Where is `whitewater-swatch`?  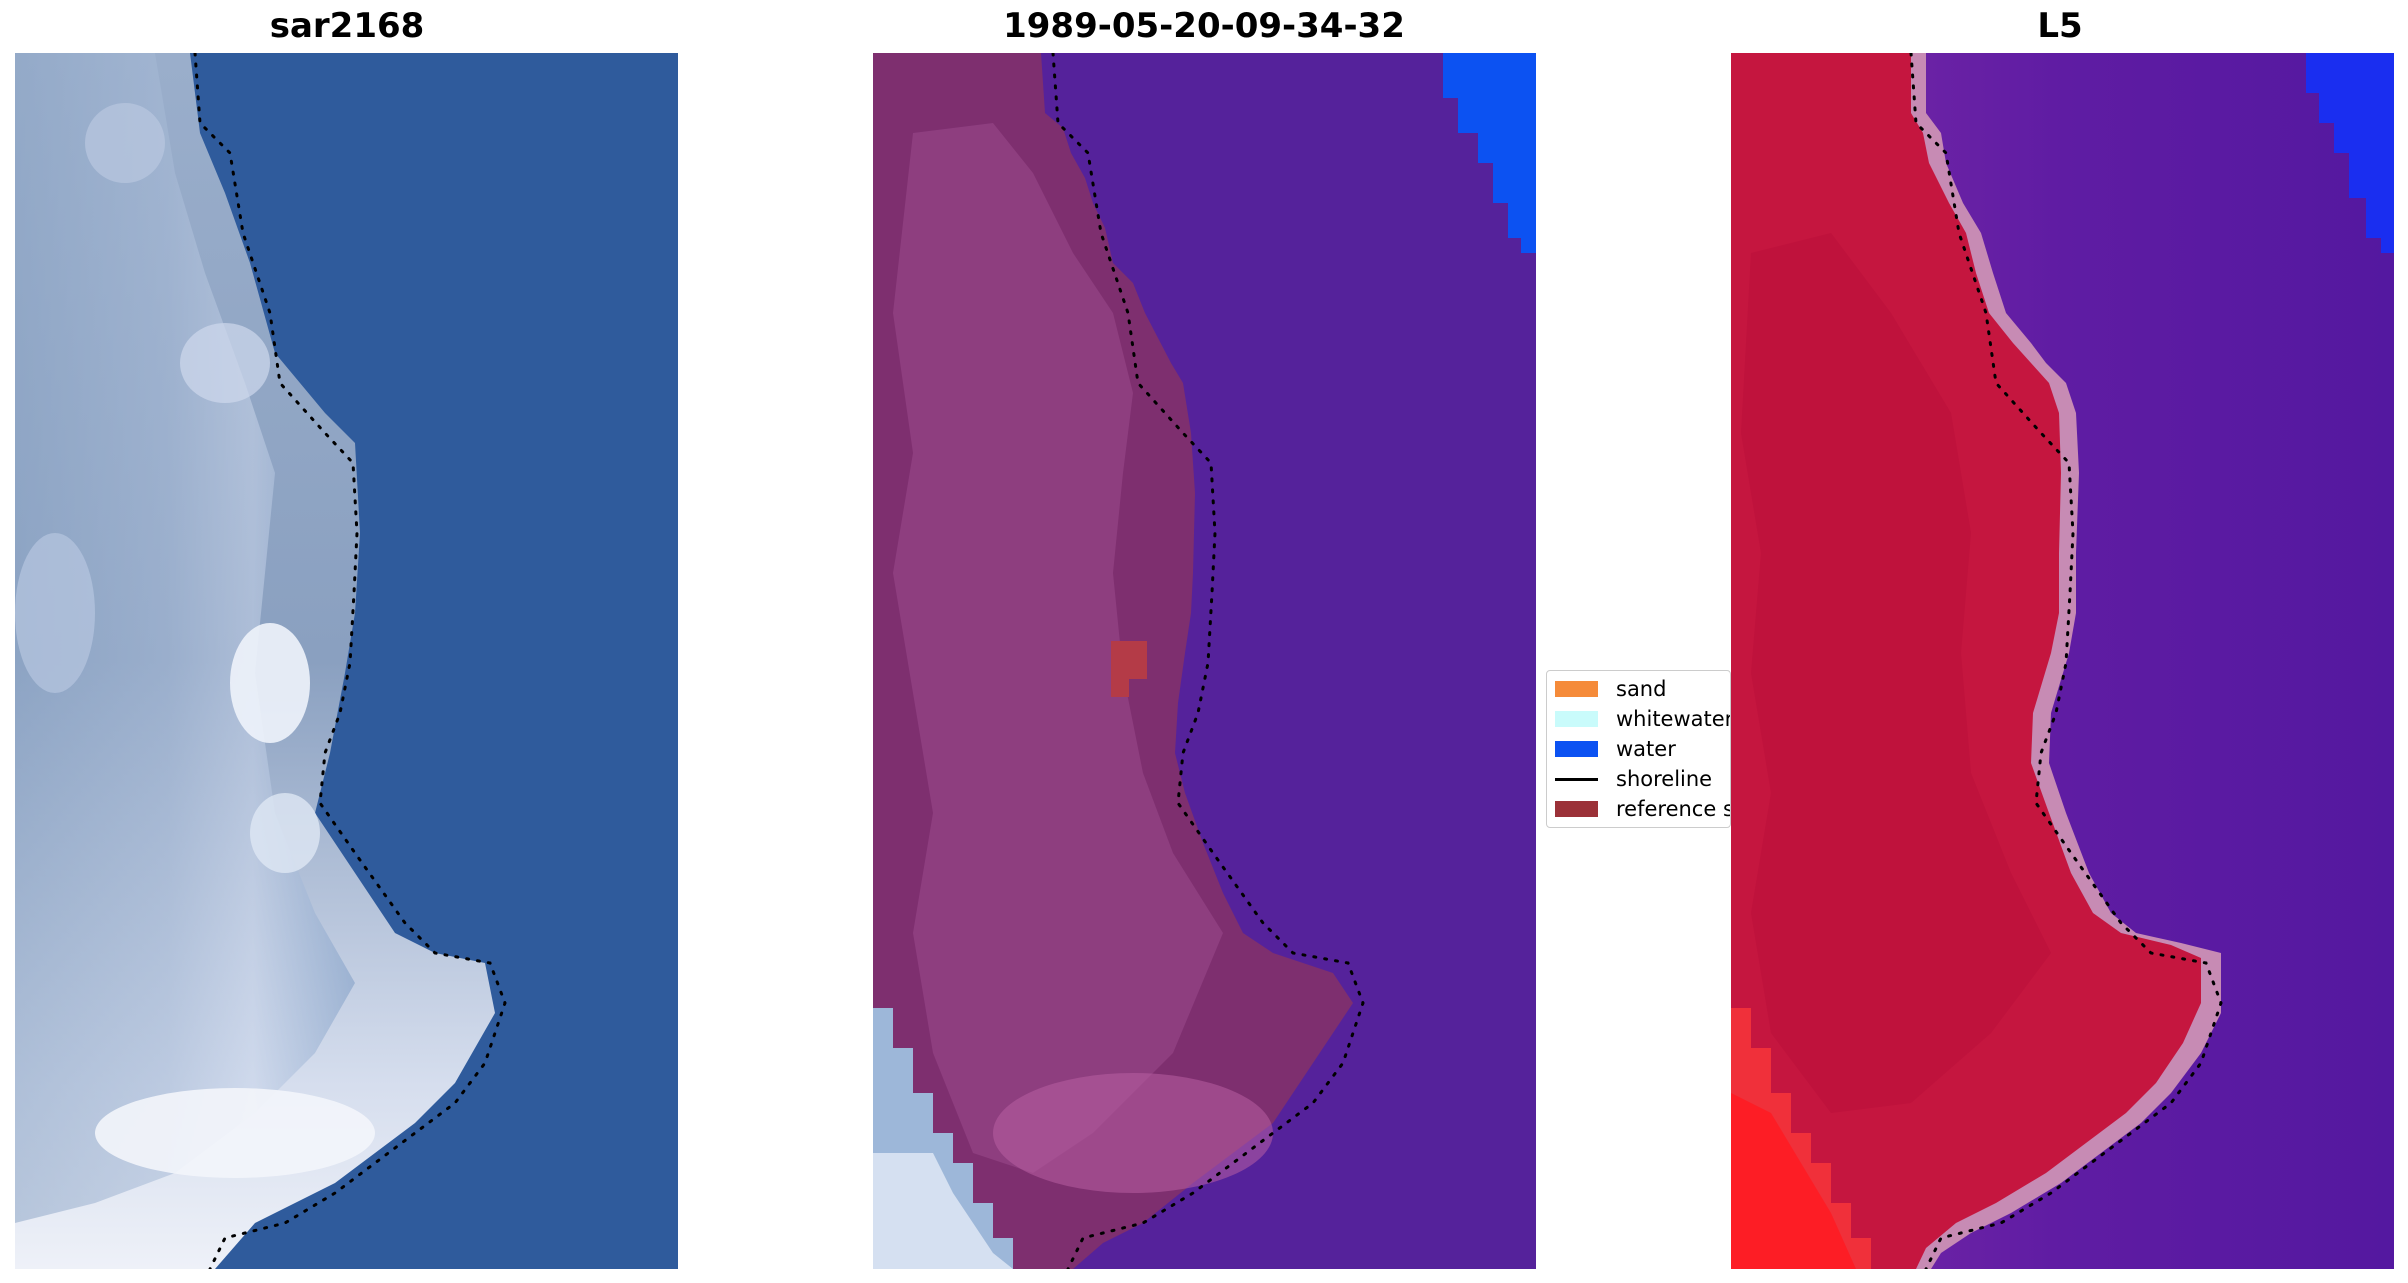 whitewater-swatch is located at coordinates (1576, 719).